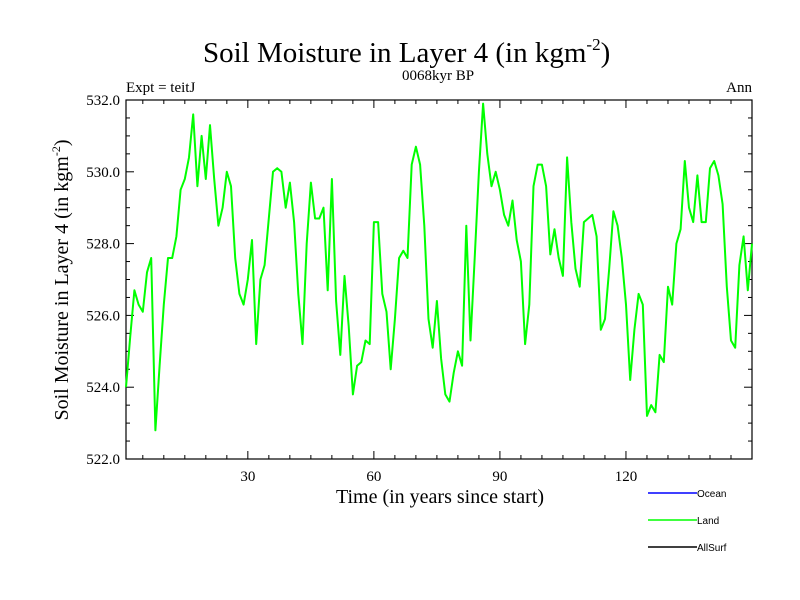  Describe the element at coordinates (711, 494) in the screenshot. I see `legend-label-ocean: Ocean` at that location.